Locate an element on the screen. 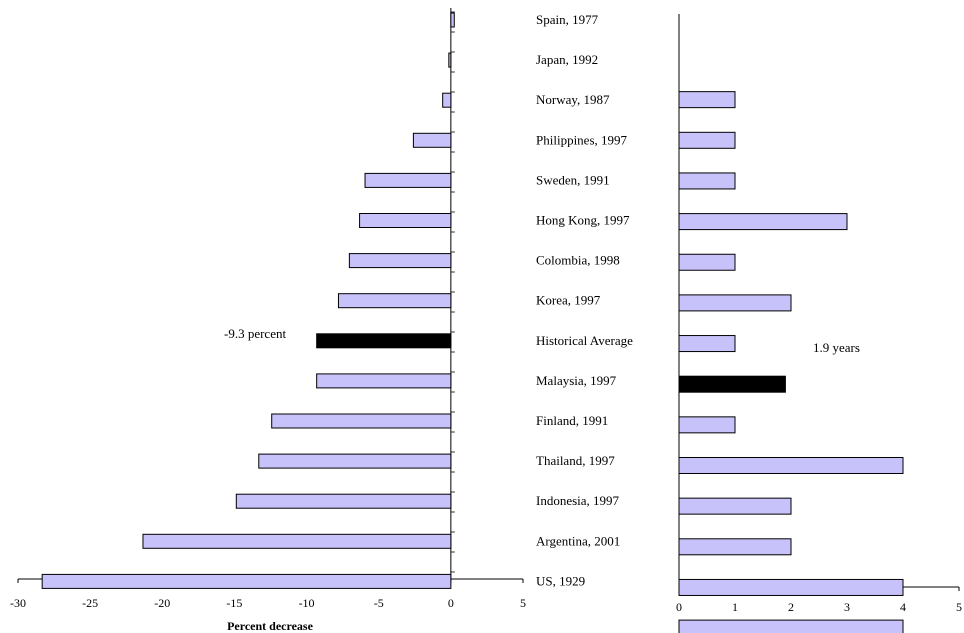 The image size is (964, 633). bar-percent-historical-average is located at coordinates (384, 341).